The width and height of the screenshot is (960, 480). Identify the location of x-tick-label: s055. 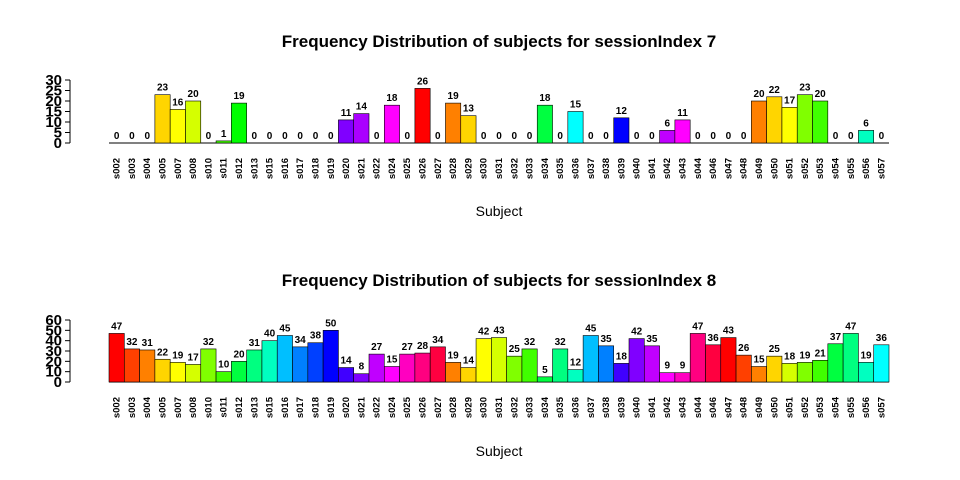
(851, 168).